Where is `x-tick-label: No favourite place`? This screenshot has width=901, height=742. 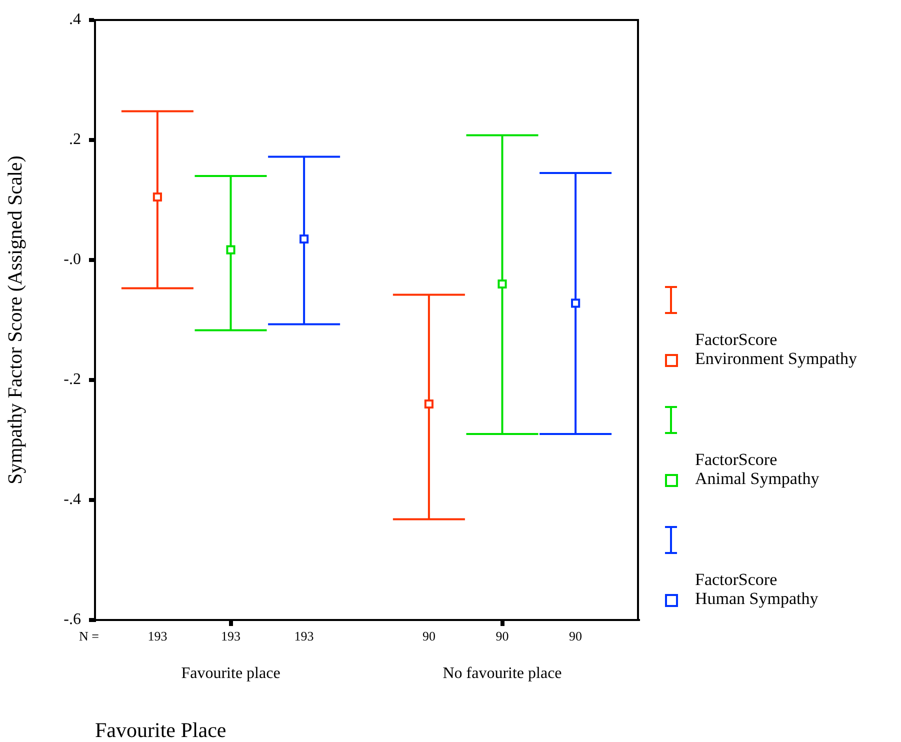 x-tick-label: No favourite place is located at coordinates (502, 673).